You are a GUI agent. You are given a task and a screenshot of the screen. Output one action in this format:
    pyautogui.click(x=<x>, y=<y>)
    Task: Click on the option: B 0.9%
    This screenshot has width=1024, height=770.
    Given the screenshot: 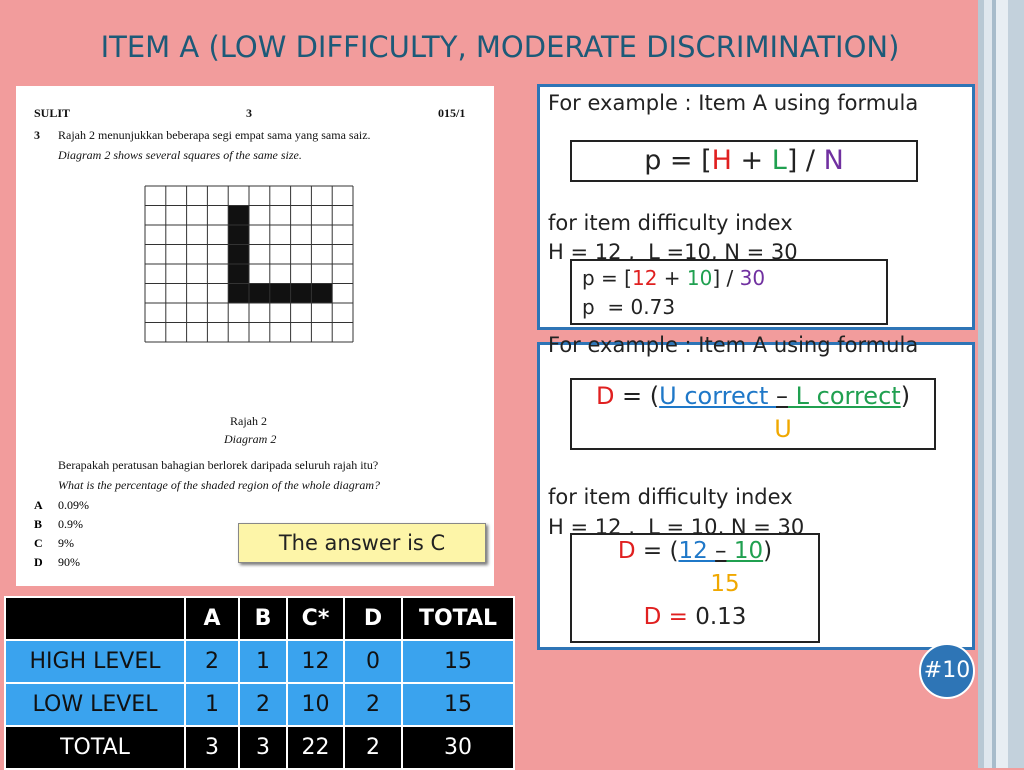 What is the action you would take?
    pyautogui.click(x=61, y=526)
    